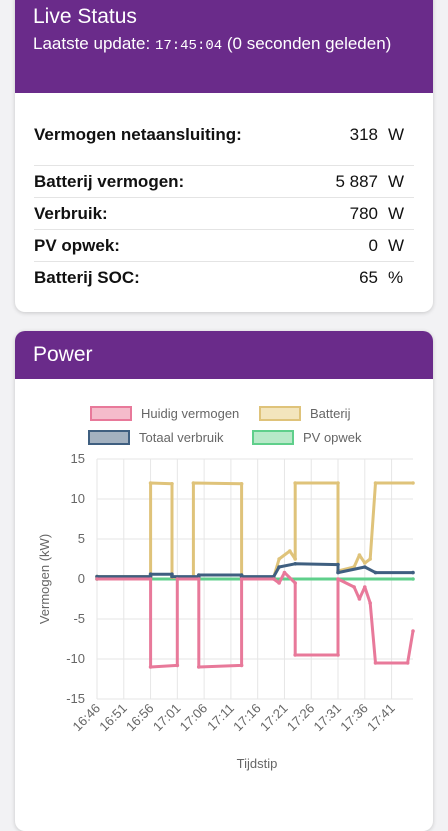 The image size is (448, 831). What do you see at coordinates (318, 181) in the screenshot?
I see `status-value: 5 887` at bounding box center [318, 181].